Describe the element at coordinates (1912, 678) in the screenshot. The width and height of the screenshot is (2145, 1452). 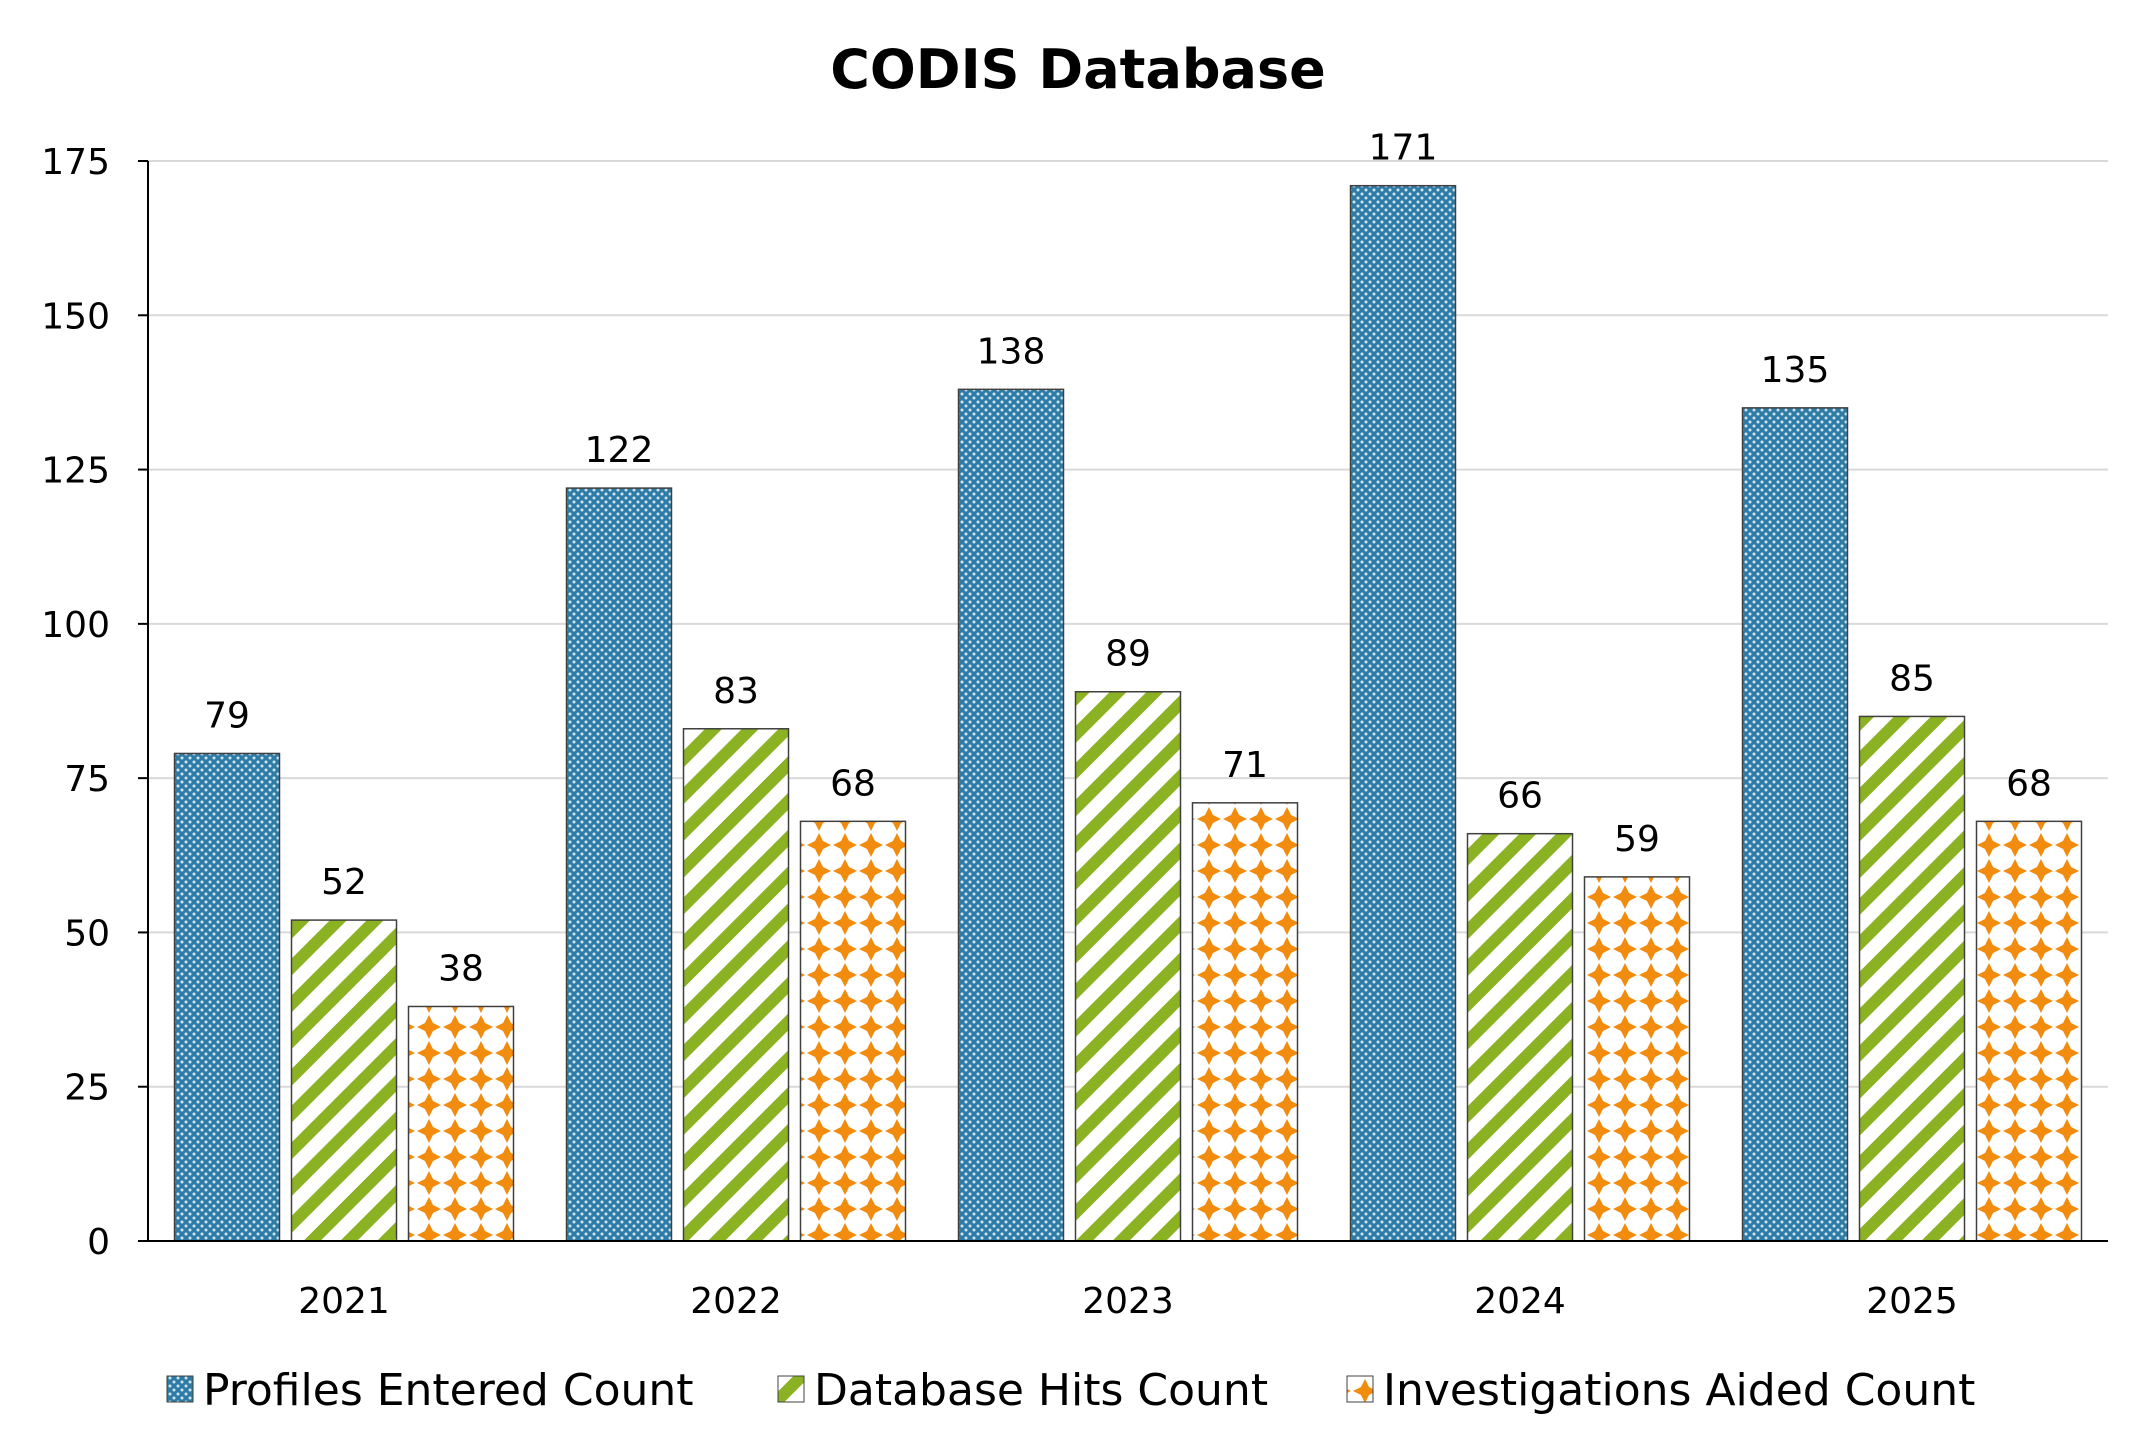
I see `data-label: 85` at that location.